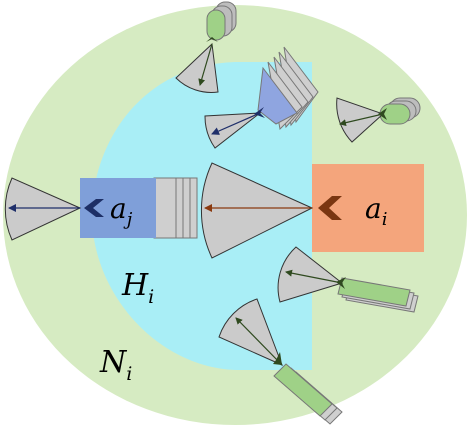 This screenshot has width=469, height=429. Describe the element at coordinates (115, 365) in the screenshot. I see `neighborhood-label: Ni` at that location.